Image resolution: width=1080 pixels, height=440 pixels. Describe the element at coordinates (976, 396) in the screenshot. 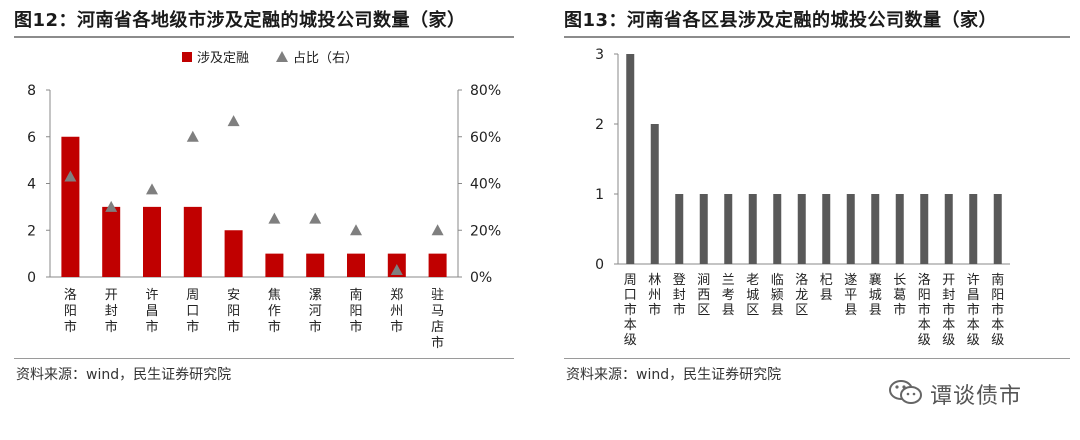

I see `watermark-text: 谭谈债市` at that location.